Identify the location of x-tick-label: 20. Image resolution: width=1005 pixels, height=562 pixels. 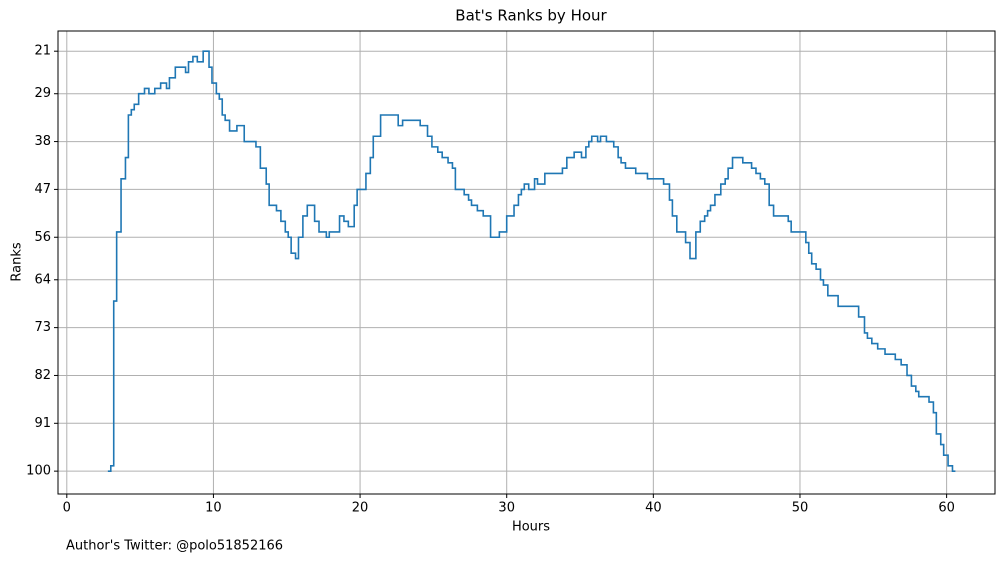
(360, 508).